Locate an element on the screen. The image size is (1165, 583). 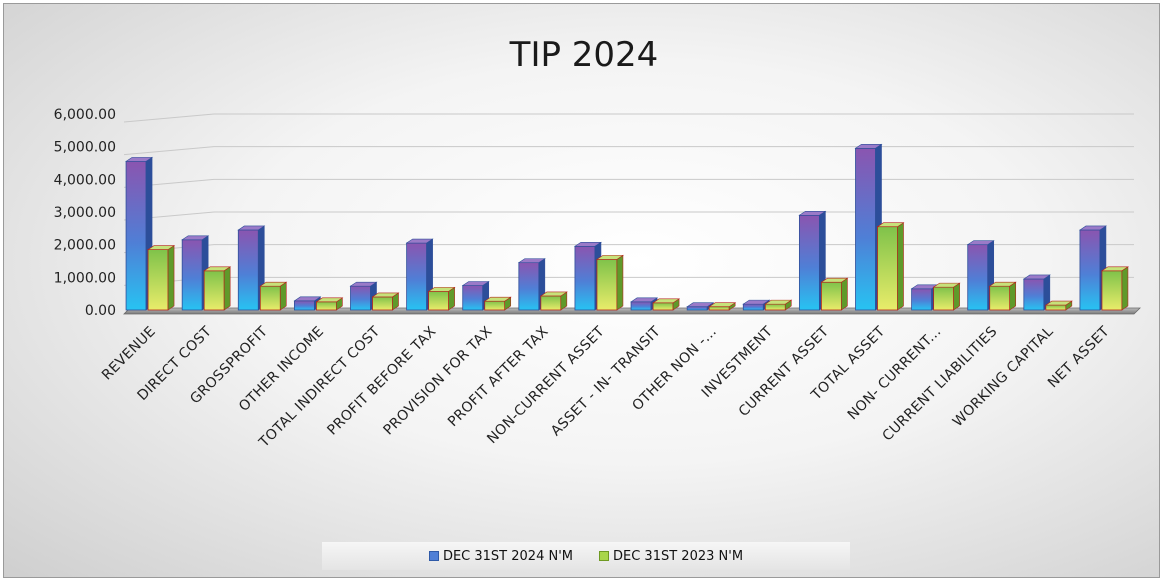
y-tick-label: 2,000.00 is located at coordinates (85, 246).